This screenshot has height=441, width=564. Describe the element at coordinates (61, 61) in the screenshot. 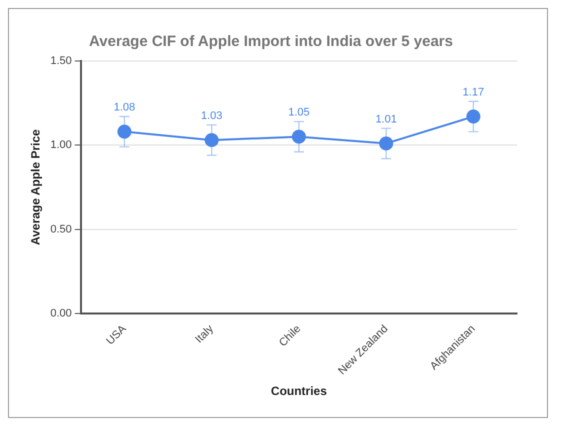

I see `y-tick-label: 1.50` at that location.